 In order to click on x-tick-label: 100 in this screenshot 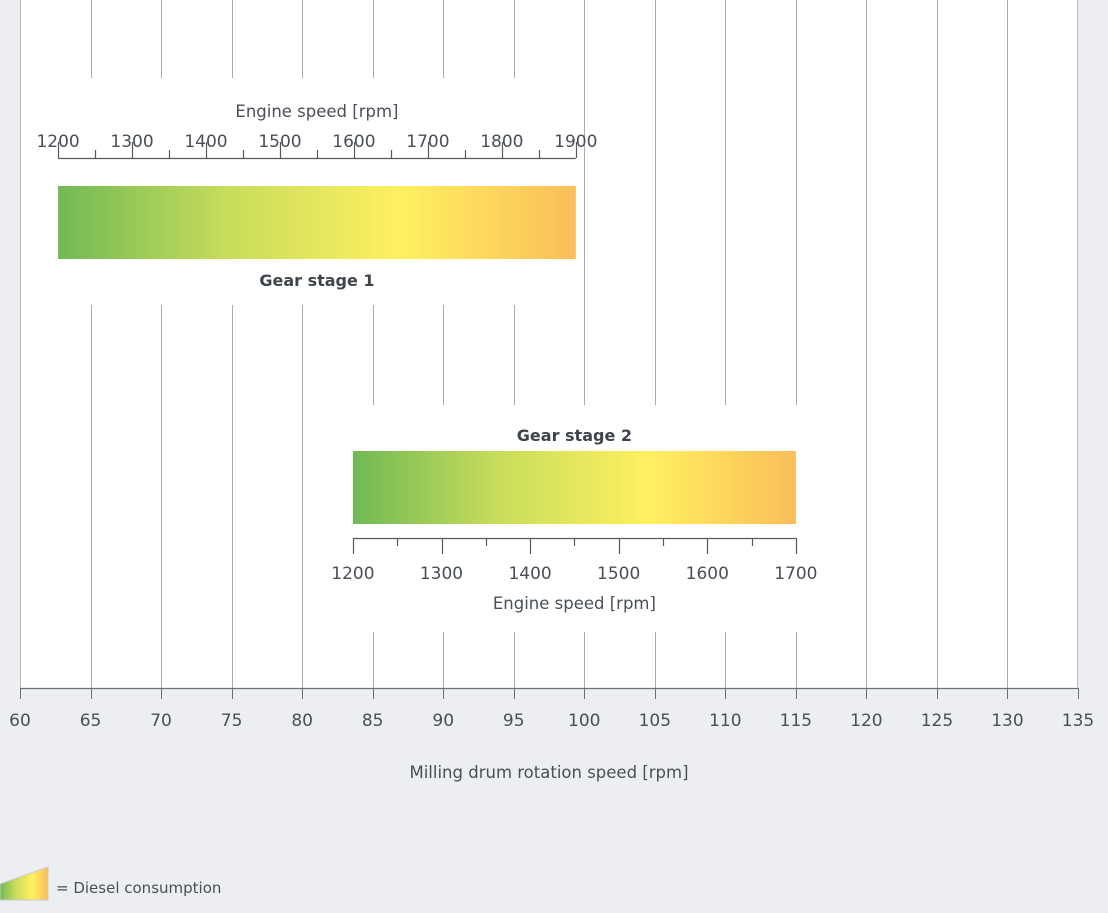, I will do `click(584, 721)`.